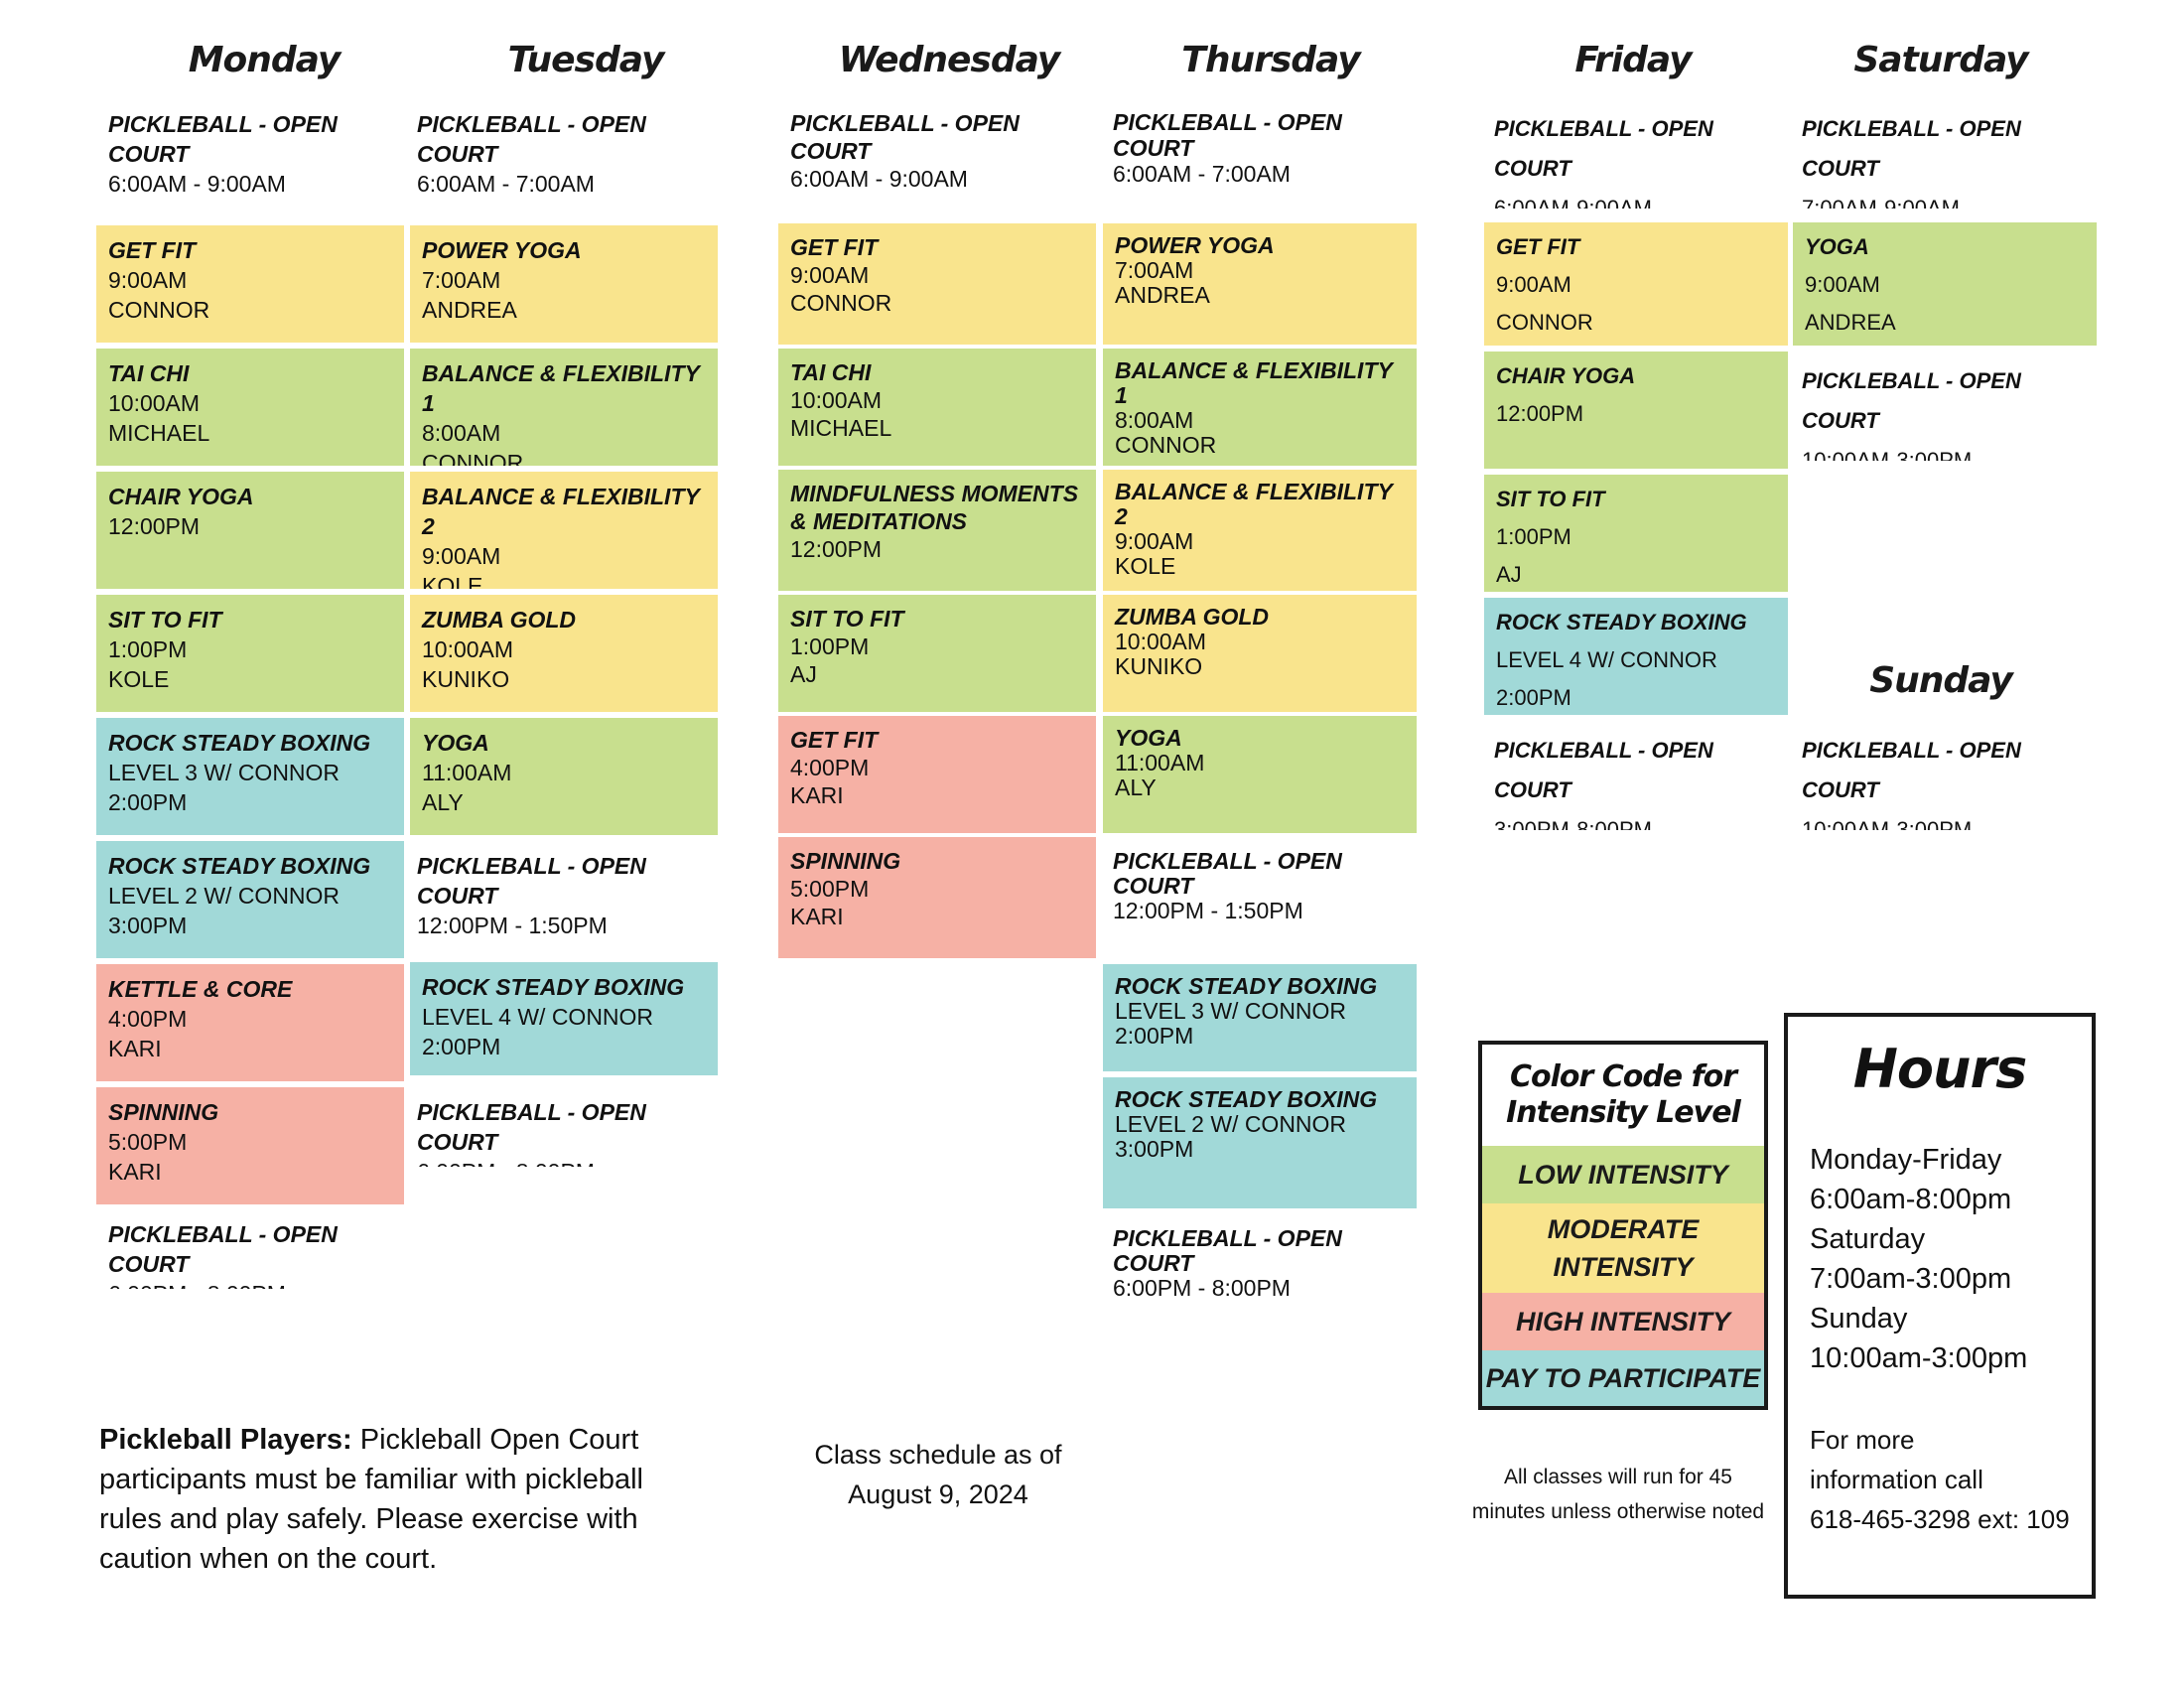 This screenshot has width=2184, height=1688. What do you see at coordinates (949, 60) in the screenshot?
I see `day-header-wednesday: Wednesday` at bounding box center [949, 60].